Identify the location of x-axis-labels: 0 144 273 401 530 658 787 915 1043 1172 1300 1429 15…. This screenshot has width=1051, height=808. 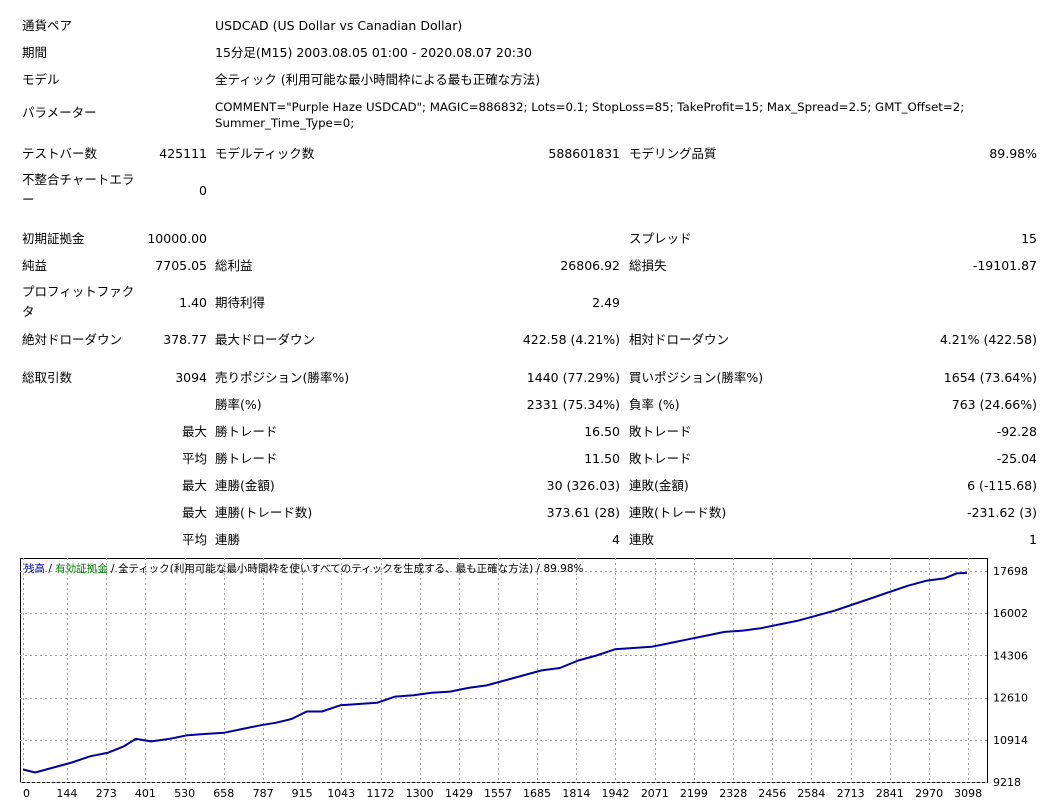
(502, 793).